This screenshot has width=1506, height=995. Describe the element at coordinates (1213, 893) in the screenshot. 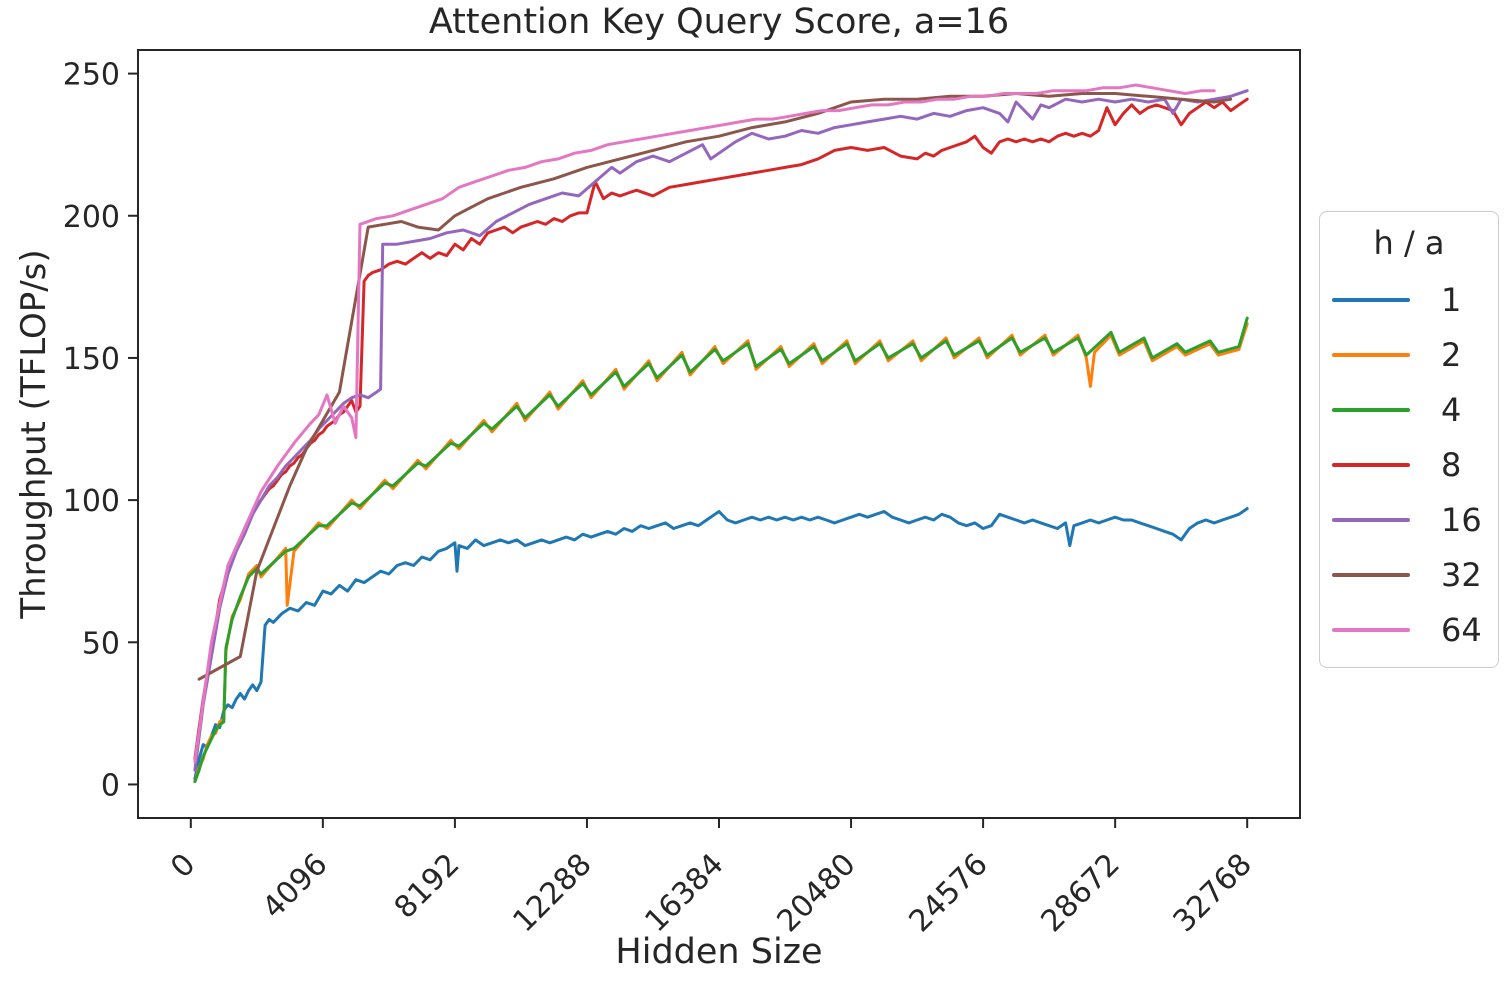

I see `x-tick-label: 32768` at that location.